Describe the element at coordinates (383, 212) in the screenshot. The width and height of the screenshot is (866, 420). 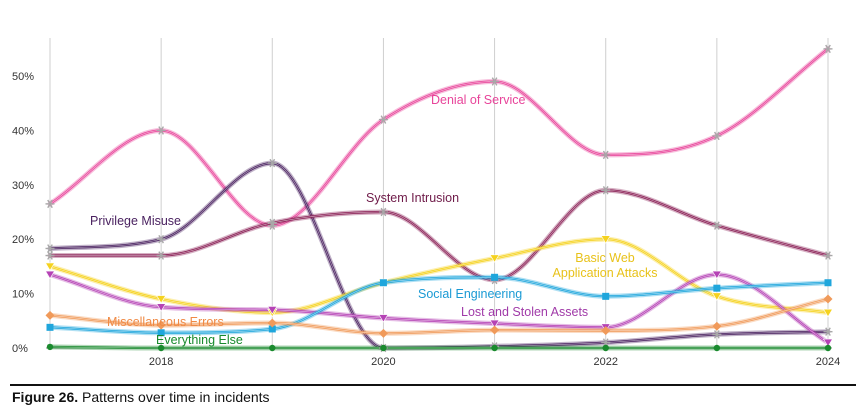
I see `point-system-intrusion-2020` at that location.